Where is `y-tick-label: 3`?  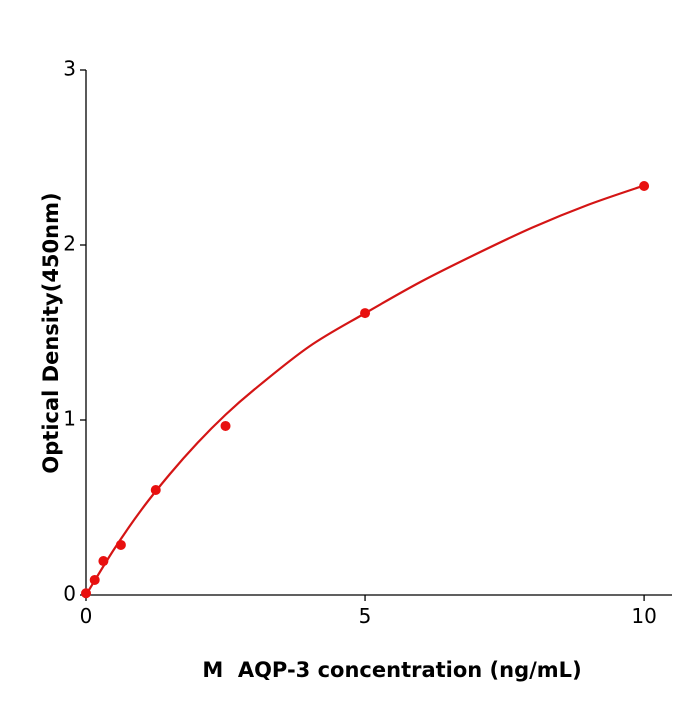 y-tick-label: 3 is located at coordinates (69, 69).